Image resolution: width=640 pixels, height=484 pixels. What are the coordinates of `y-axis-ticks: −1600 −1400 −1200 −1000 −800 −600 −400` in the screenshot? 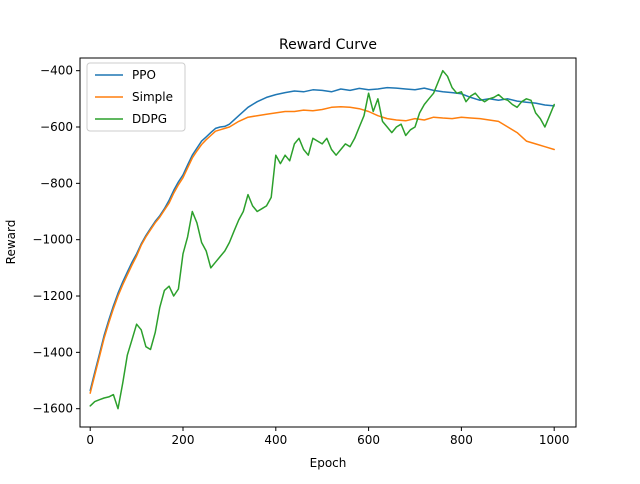 It's located at (56, 240).